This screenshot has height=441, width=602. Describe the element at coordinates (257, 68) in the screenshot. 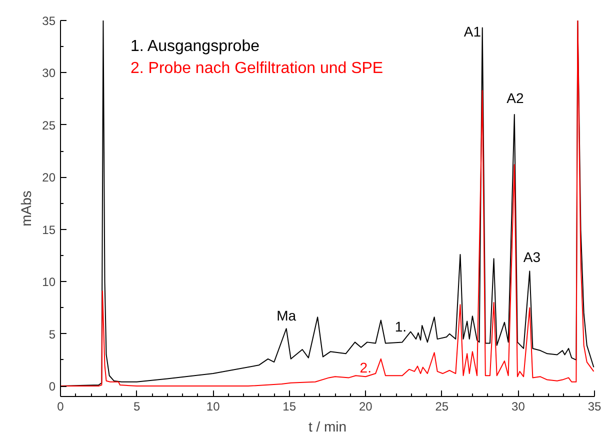

I see `text: 2. Probe nach Gelfiltration und SPE` at that location.